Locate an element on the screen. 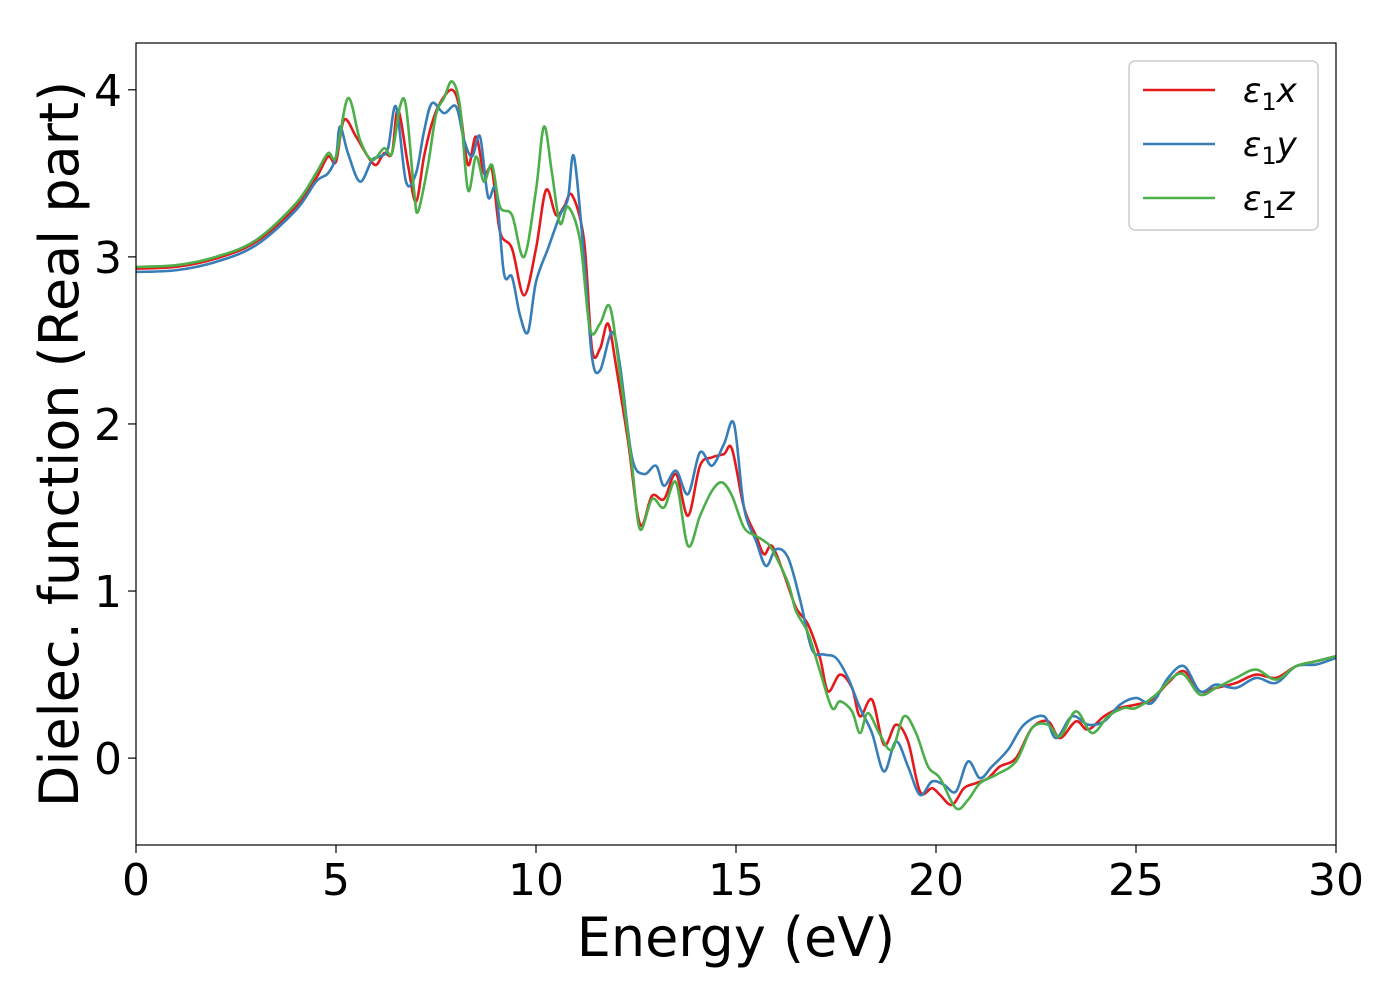 This screenshot has height=1000, width=1400. y-axis-label: Dielec. function (Real part) is located at coordinates (59, 444).